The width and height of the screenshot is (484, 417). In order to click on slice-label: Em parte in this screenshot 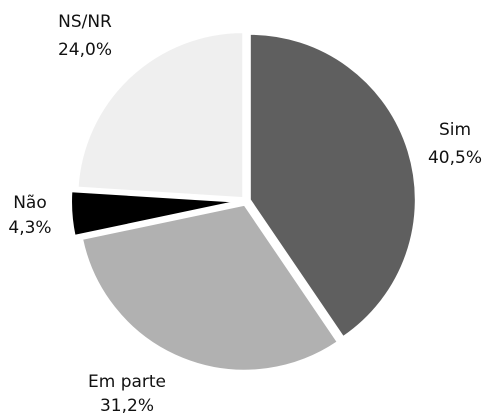, I will do `click(127, 382)`.